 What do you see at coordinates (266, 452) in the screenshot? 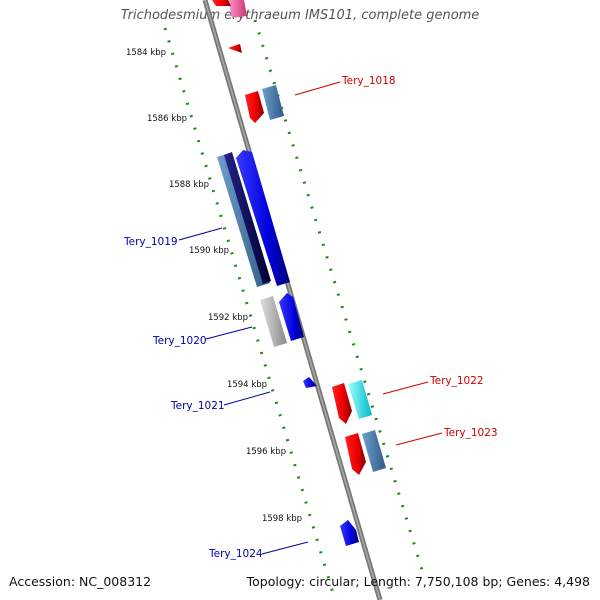
I see `tick-label-1596: 1596 kbp` at bounding box center [266, 452].